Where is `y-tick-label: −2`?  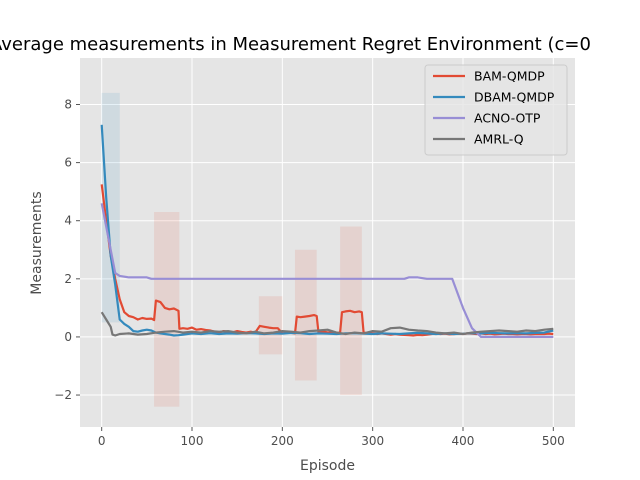
y-tick-label: −2 is located at coordinates (63, 395).